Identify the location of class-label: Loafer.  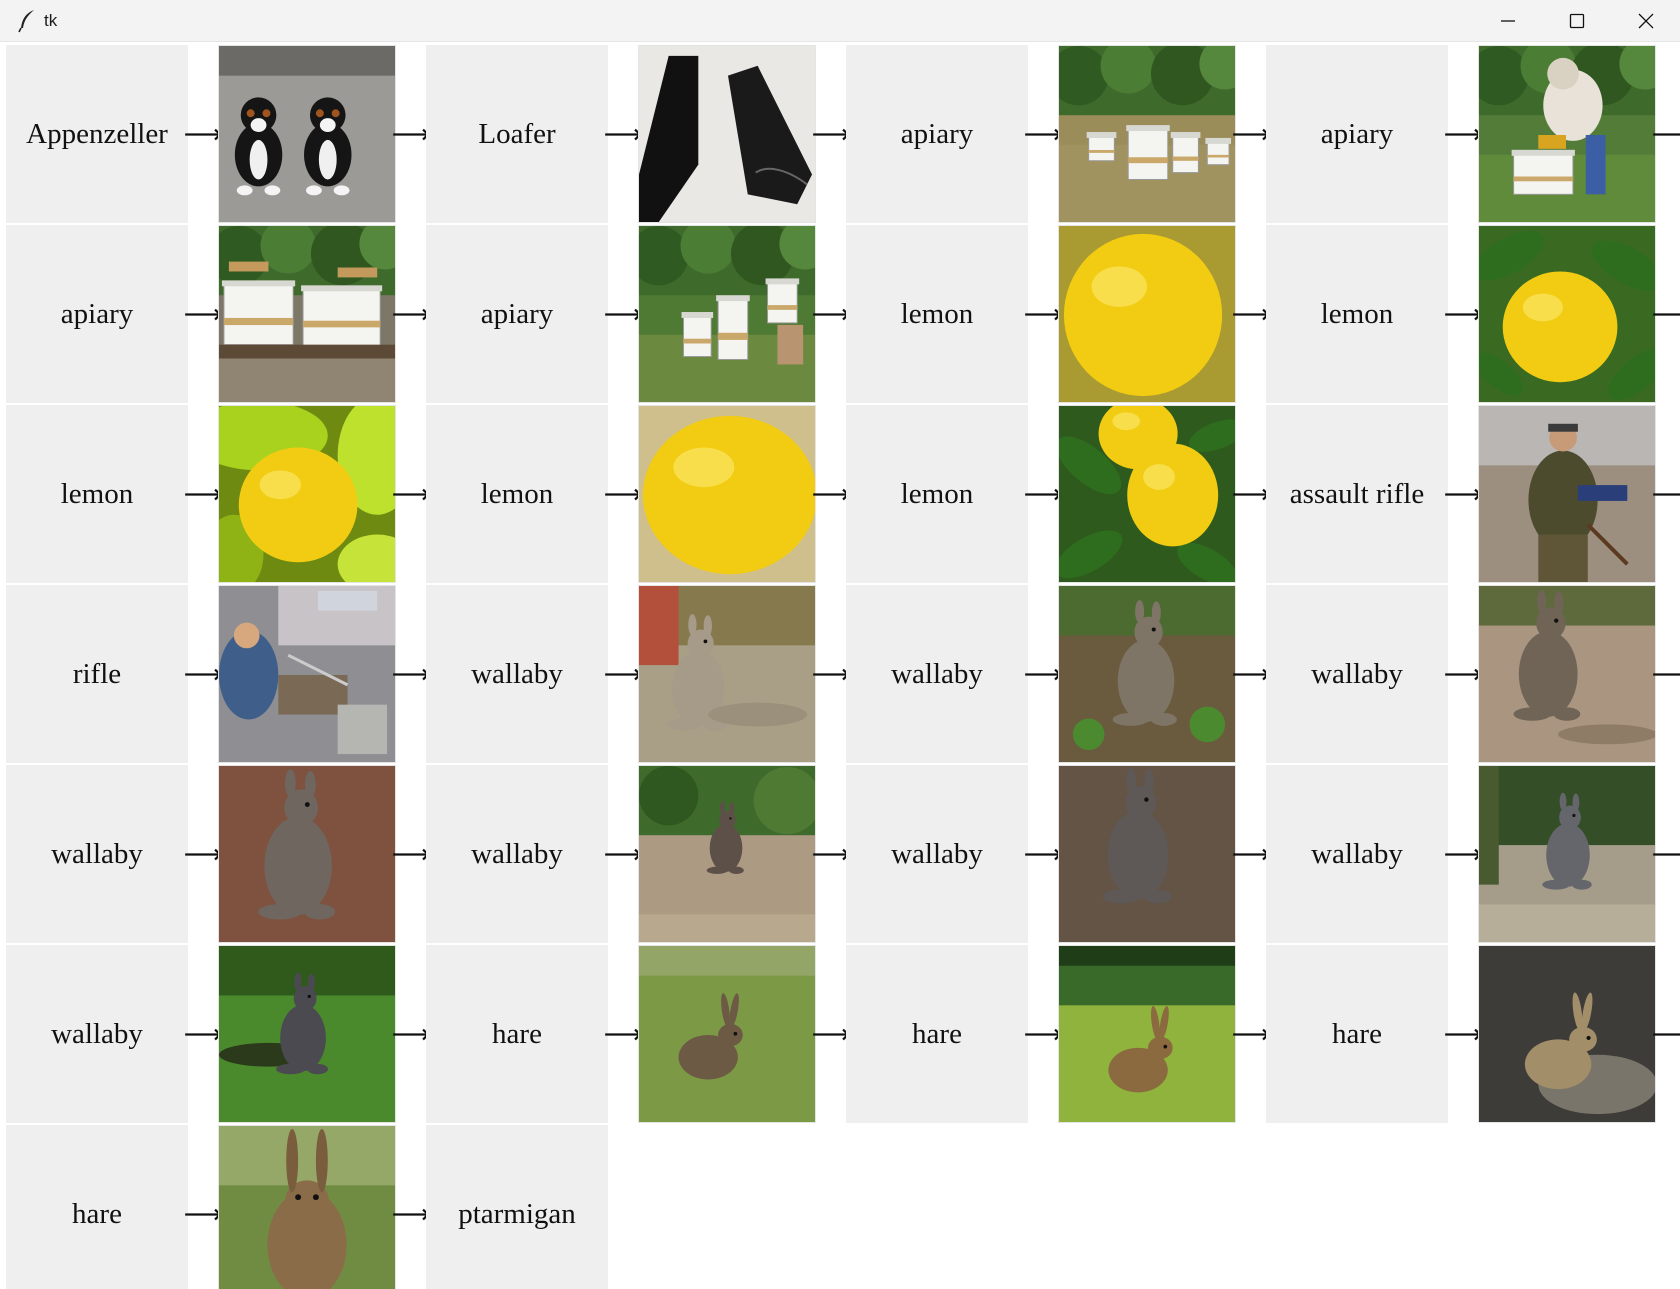
(517, 134).